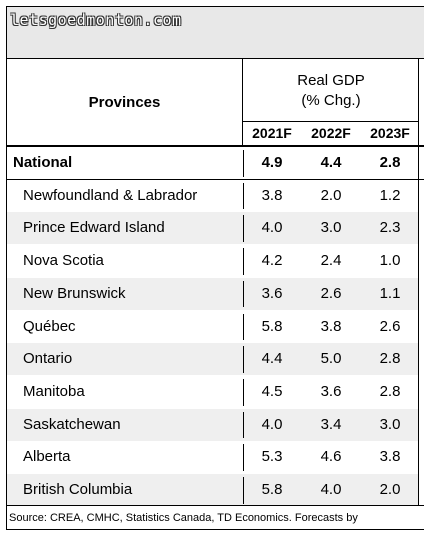 The width and height of the screenshot is (424, 536). What do you see at coordinates (212, 490) in the screenshot?
I see `table-row: British Columbia 5.8 4.0 2.0` at bounding box center [212, 490].